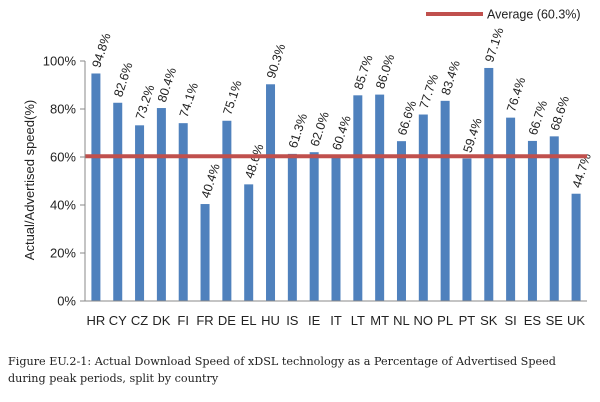  I want to click on bar-ie, so click(314, 226).